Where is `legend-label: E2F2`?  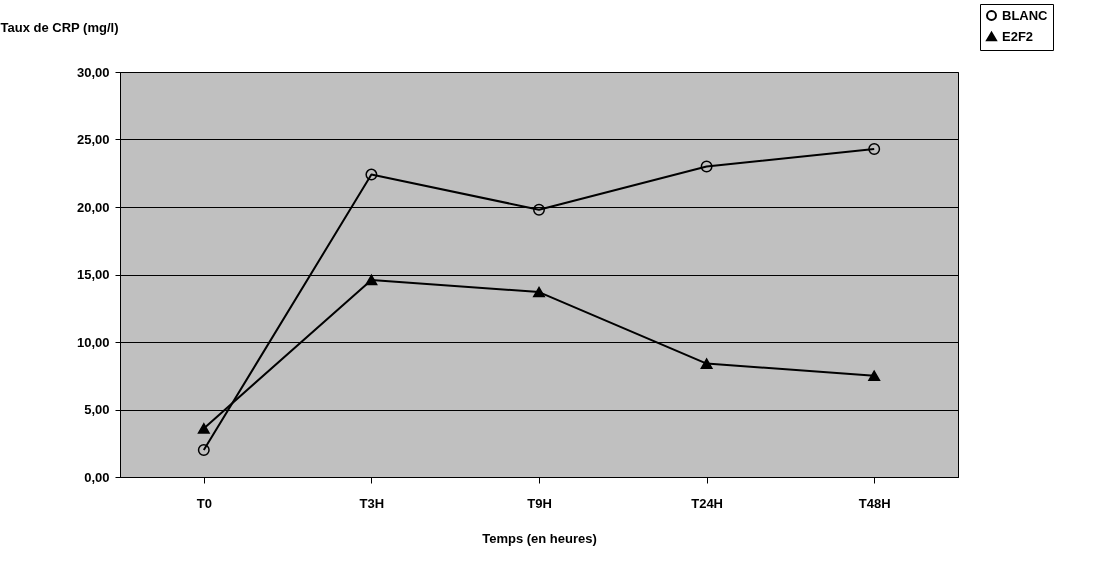
legend-label: E2F2 is located at coordinates (1018, 36).